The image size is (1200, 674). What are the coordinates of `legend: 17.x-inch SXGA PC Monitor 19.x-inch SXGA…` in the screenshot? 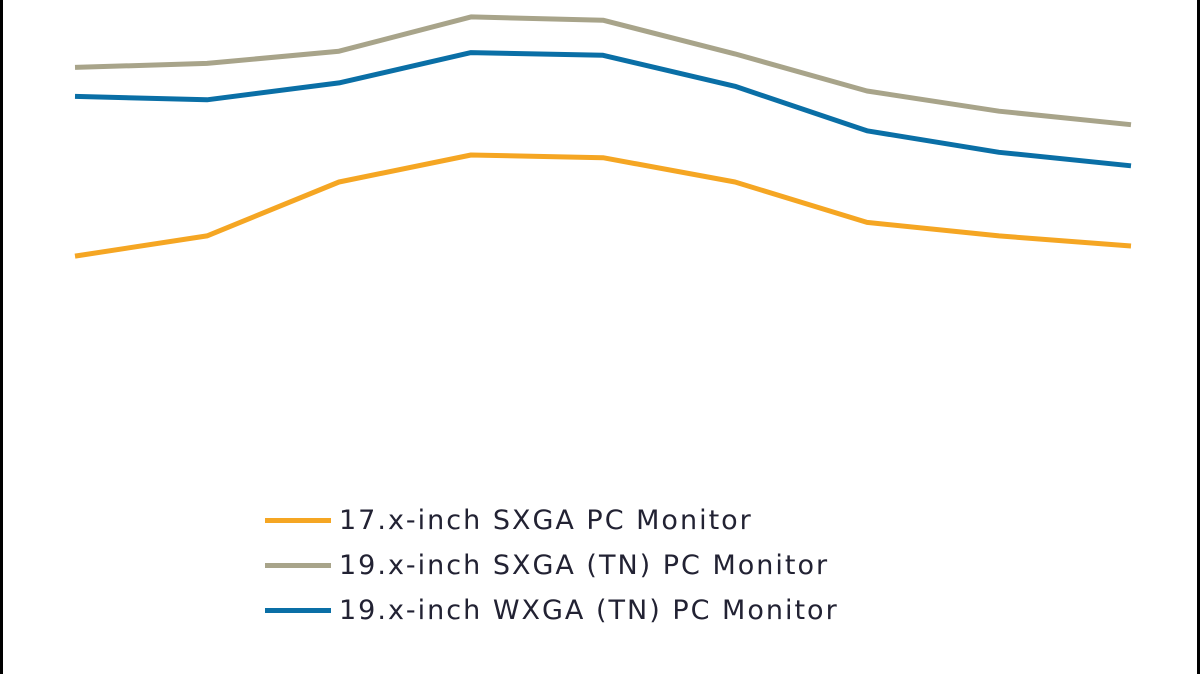 It's located at (552, 565).